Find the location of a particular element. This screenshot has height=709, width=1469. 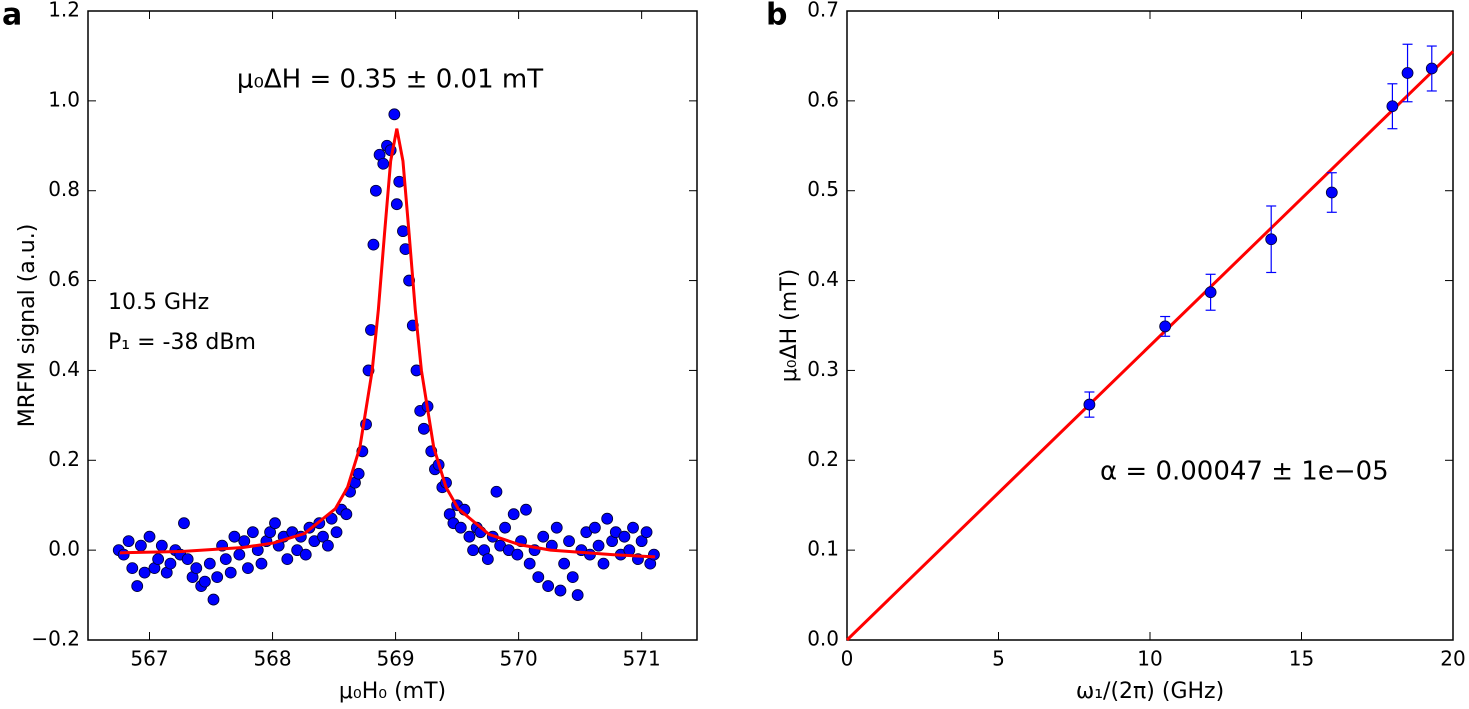

y-tick-label: 1.2 is located at coordinates (64, 11).